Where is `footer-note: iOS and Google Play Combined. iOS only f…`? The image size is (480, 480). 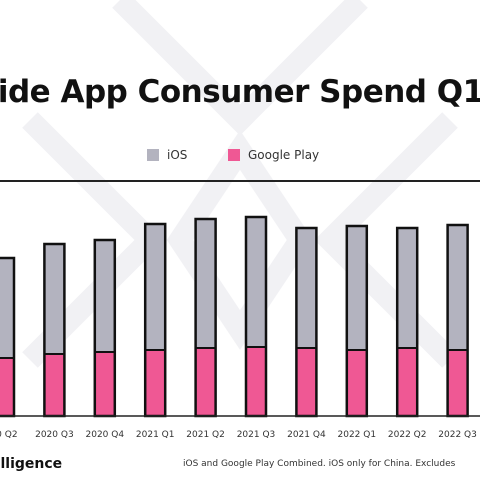
footer-note: iOS and Google Play Combined. iOS only f… is located at coordinates (319, 464).